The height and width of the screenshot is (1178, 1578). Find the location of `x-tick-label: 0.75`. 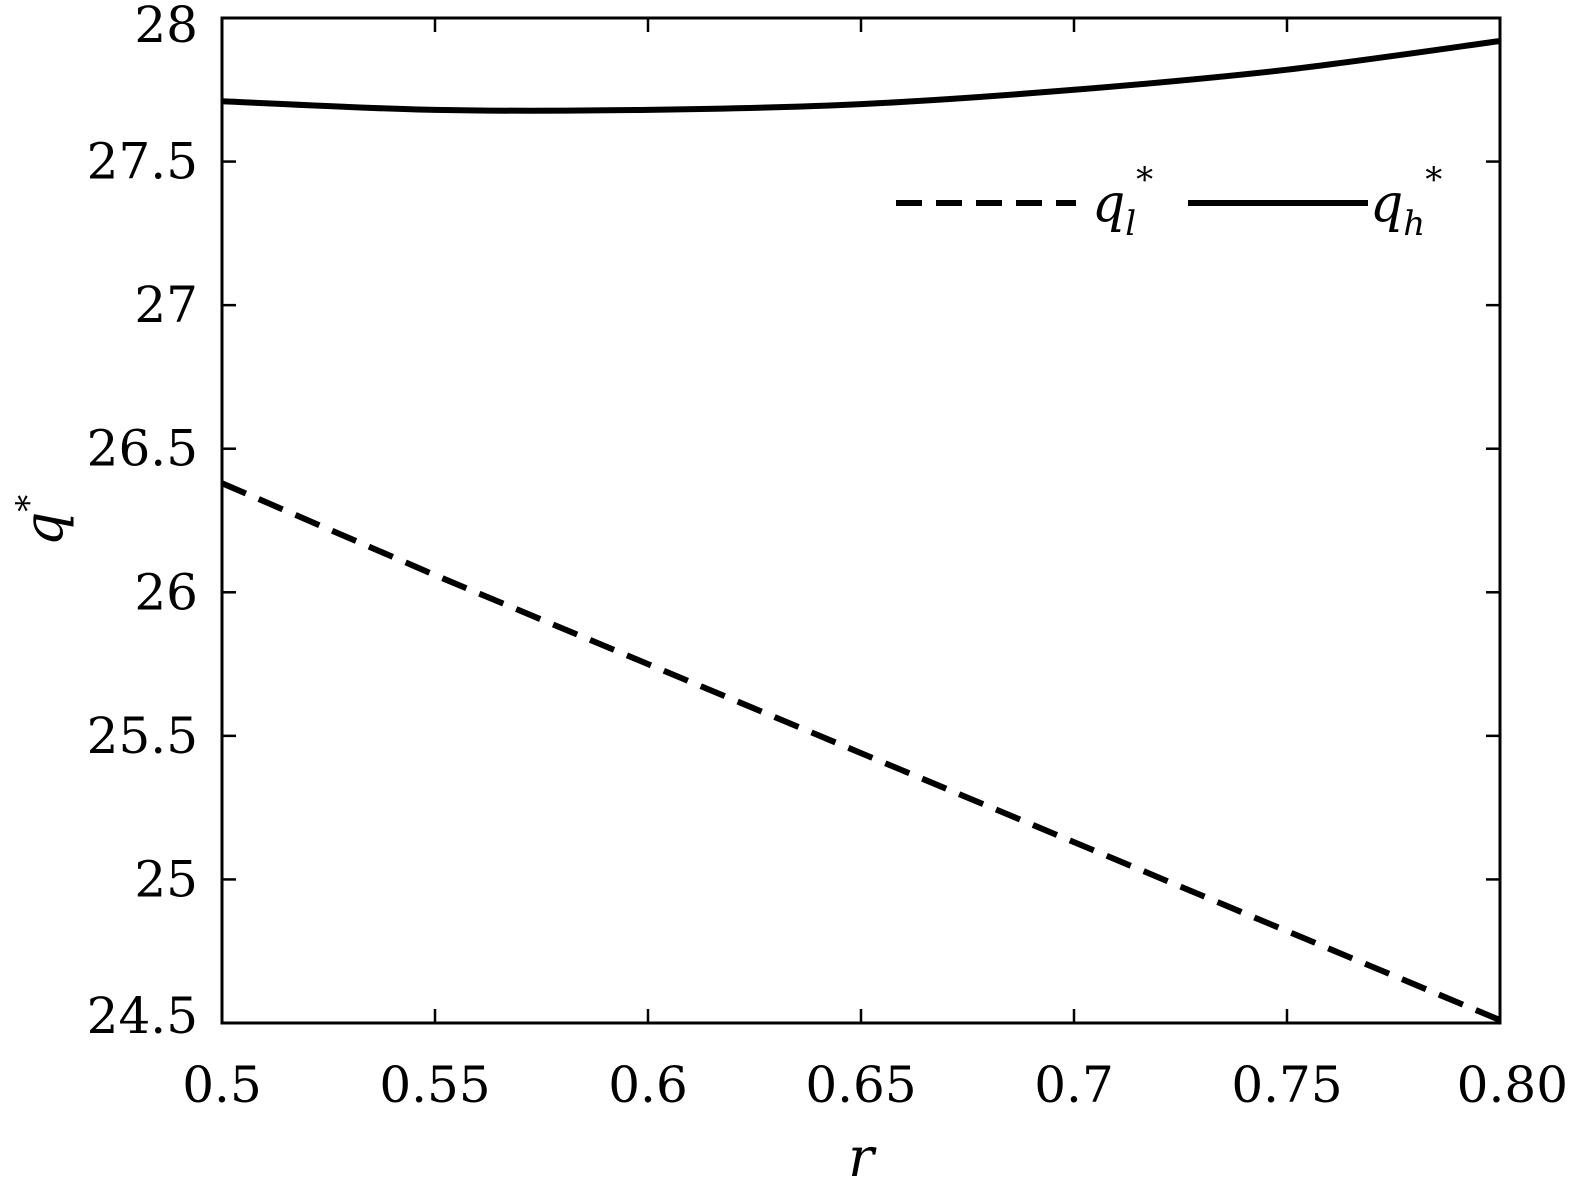

x-tick-label: 0.75 is located at coordinates (1286, 1085).